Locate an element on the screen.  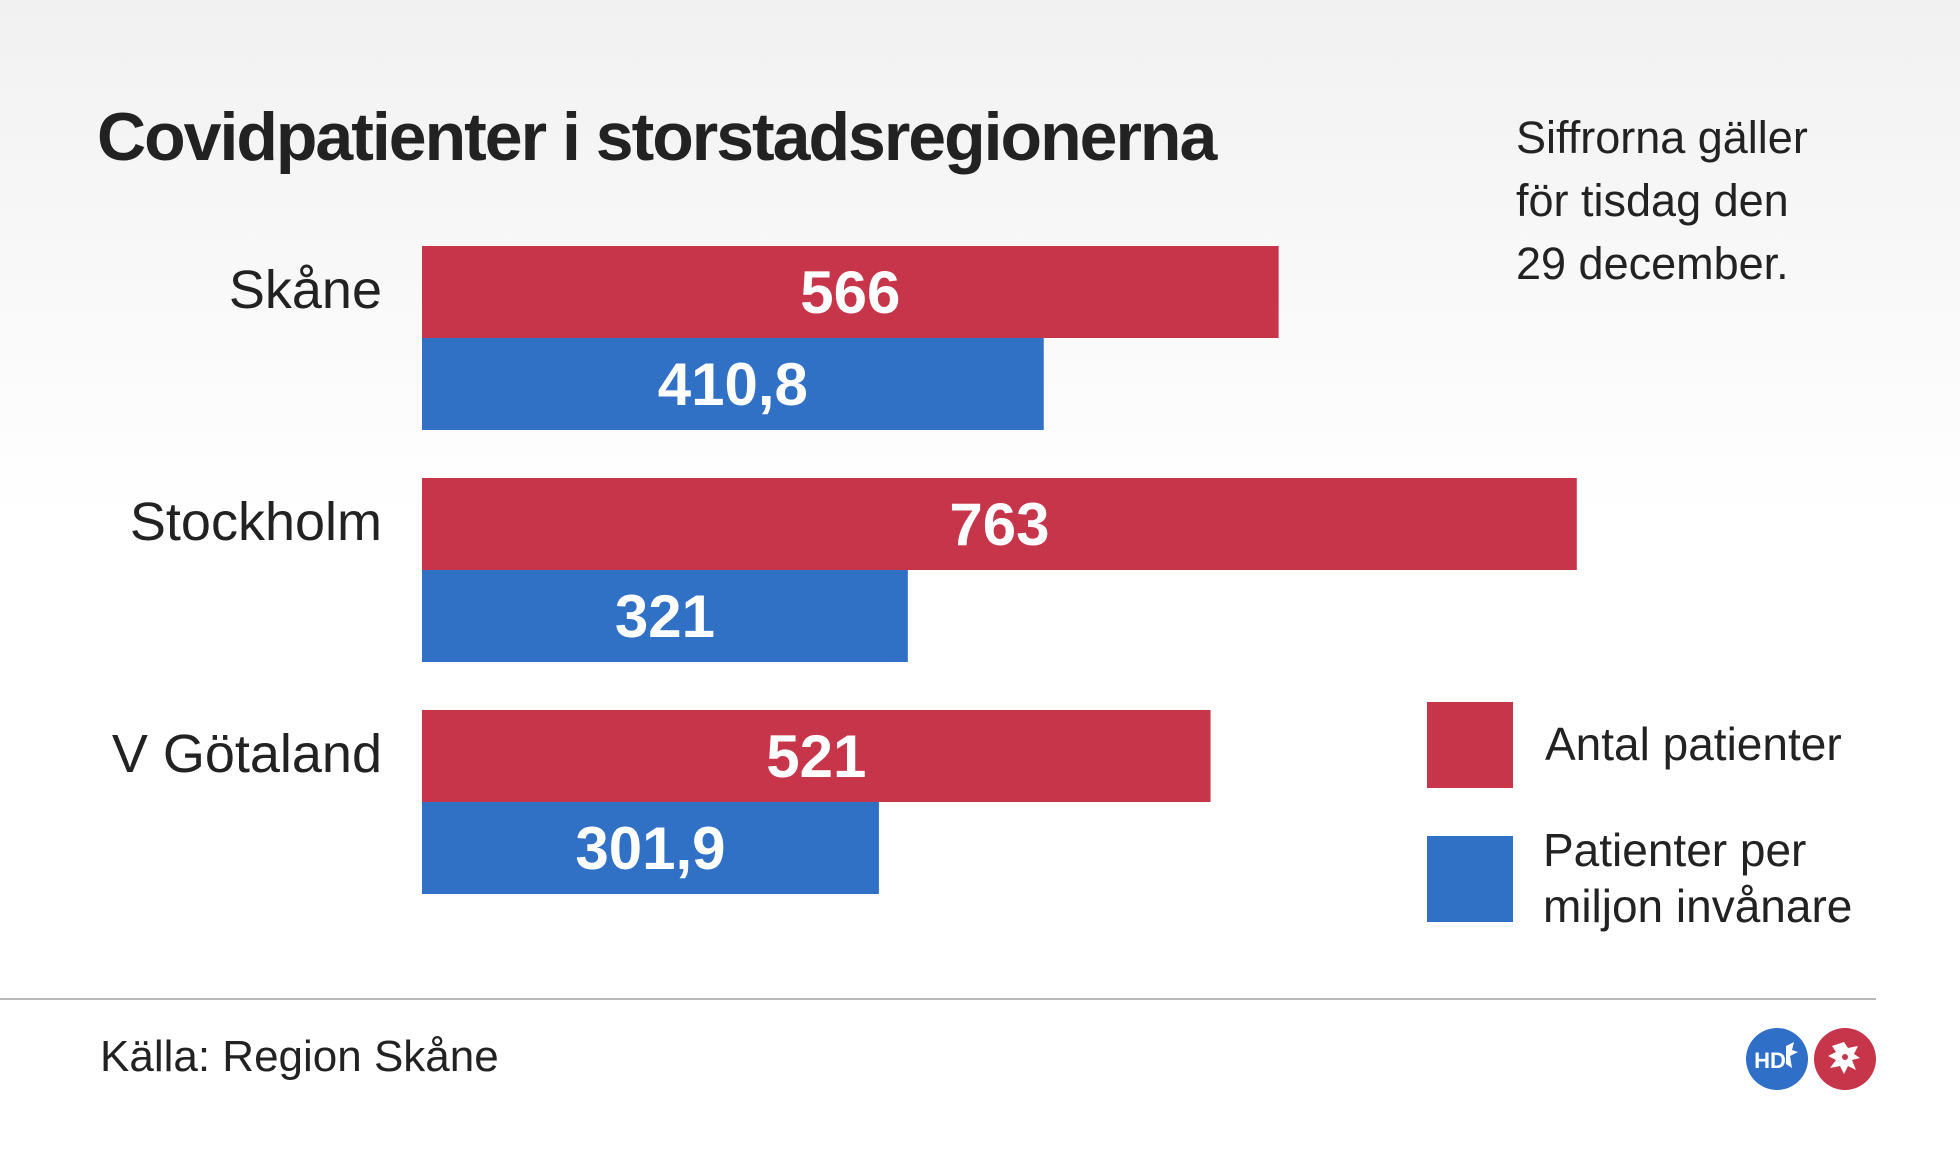
legend-swatch-per-miljon is located at coordinates (1470, 879).